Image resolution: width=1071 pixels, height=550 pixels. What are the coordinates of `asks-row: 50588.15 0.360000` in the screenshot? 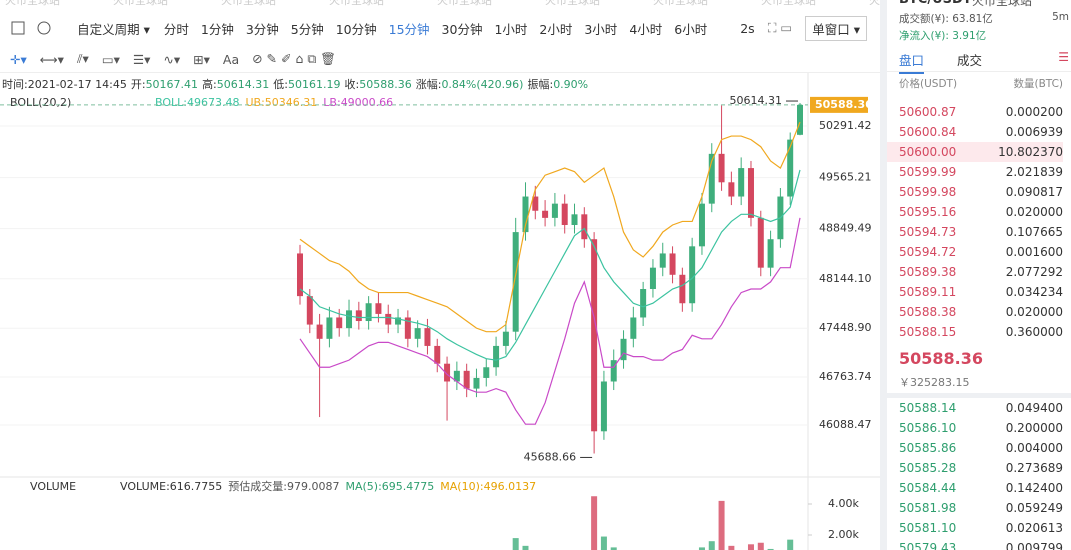 It's located at (981, 332).